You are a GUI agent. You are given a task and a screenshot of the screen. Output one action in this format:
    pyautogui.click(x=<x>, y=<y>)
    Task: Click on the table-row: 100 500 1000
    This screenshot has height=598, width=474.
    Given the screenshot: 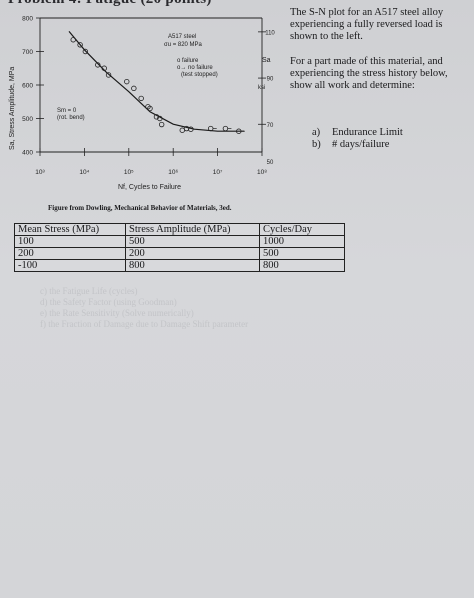 What is the action you would take?
    pyautogui.click(x=179, y=241)
    